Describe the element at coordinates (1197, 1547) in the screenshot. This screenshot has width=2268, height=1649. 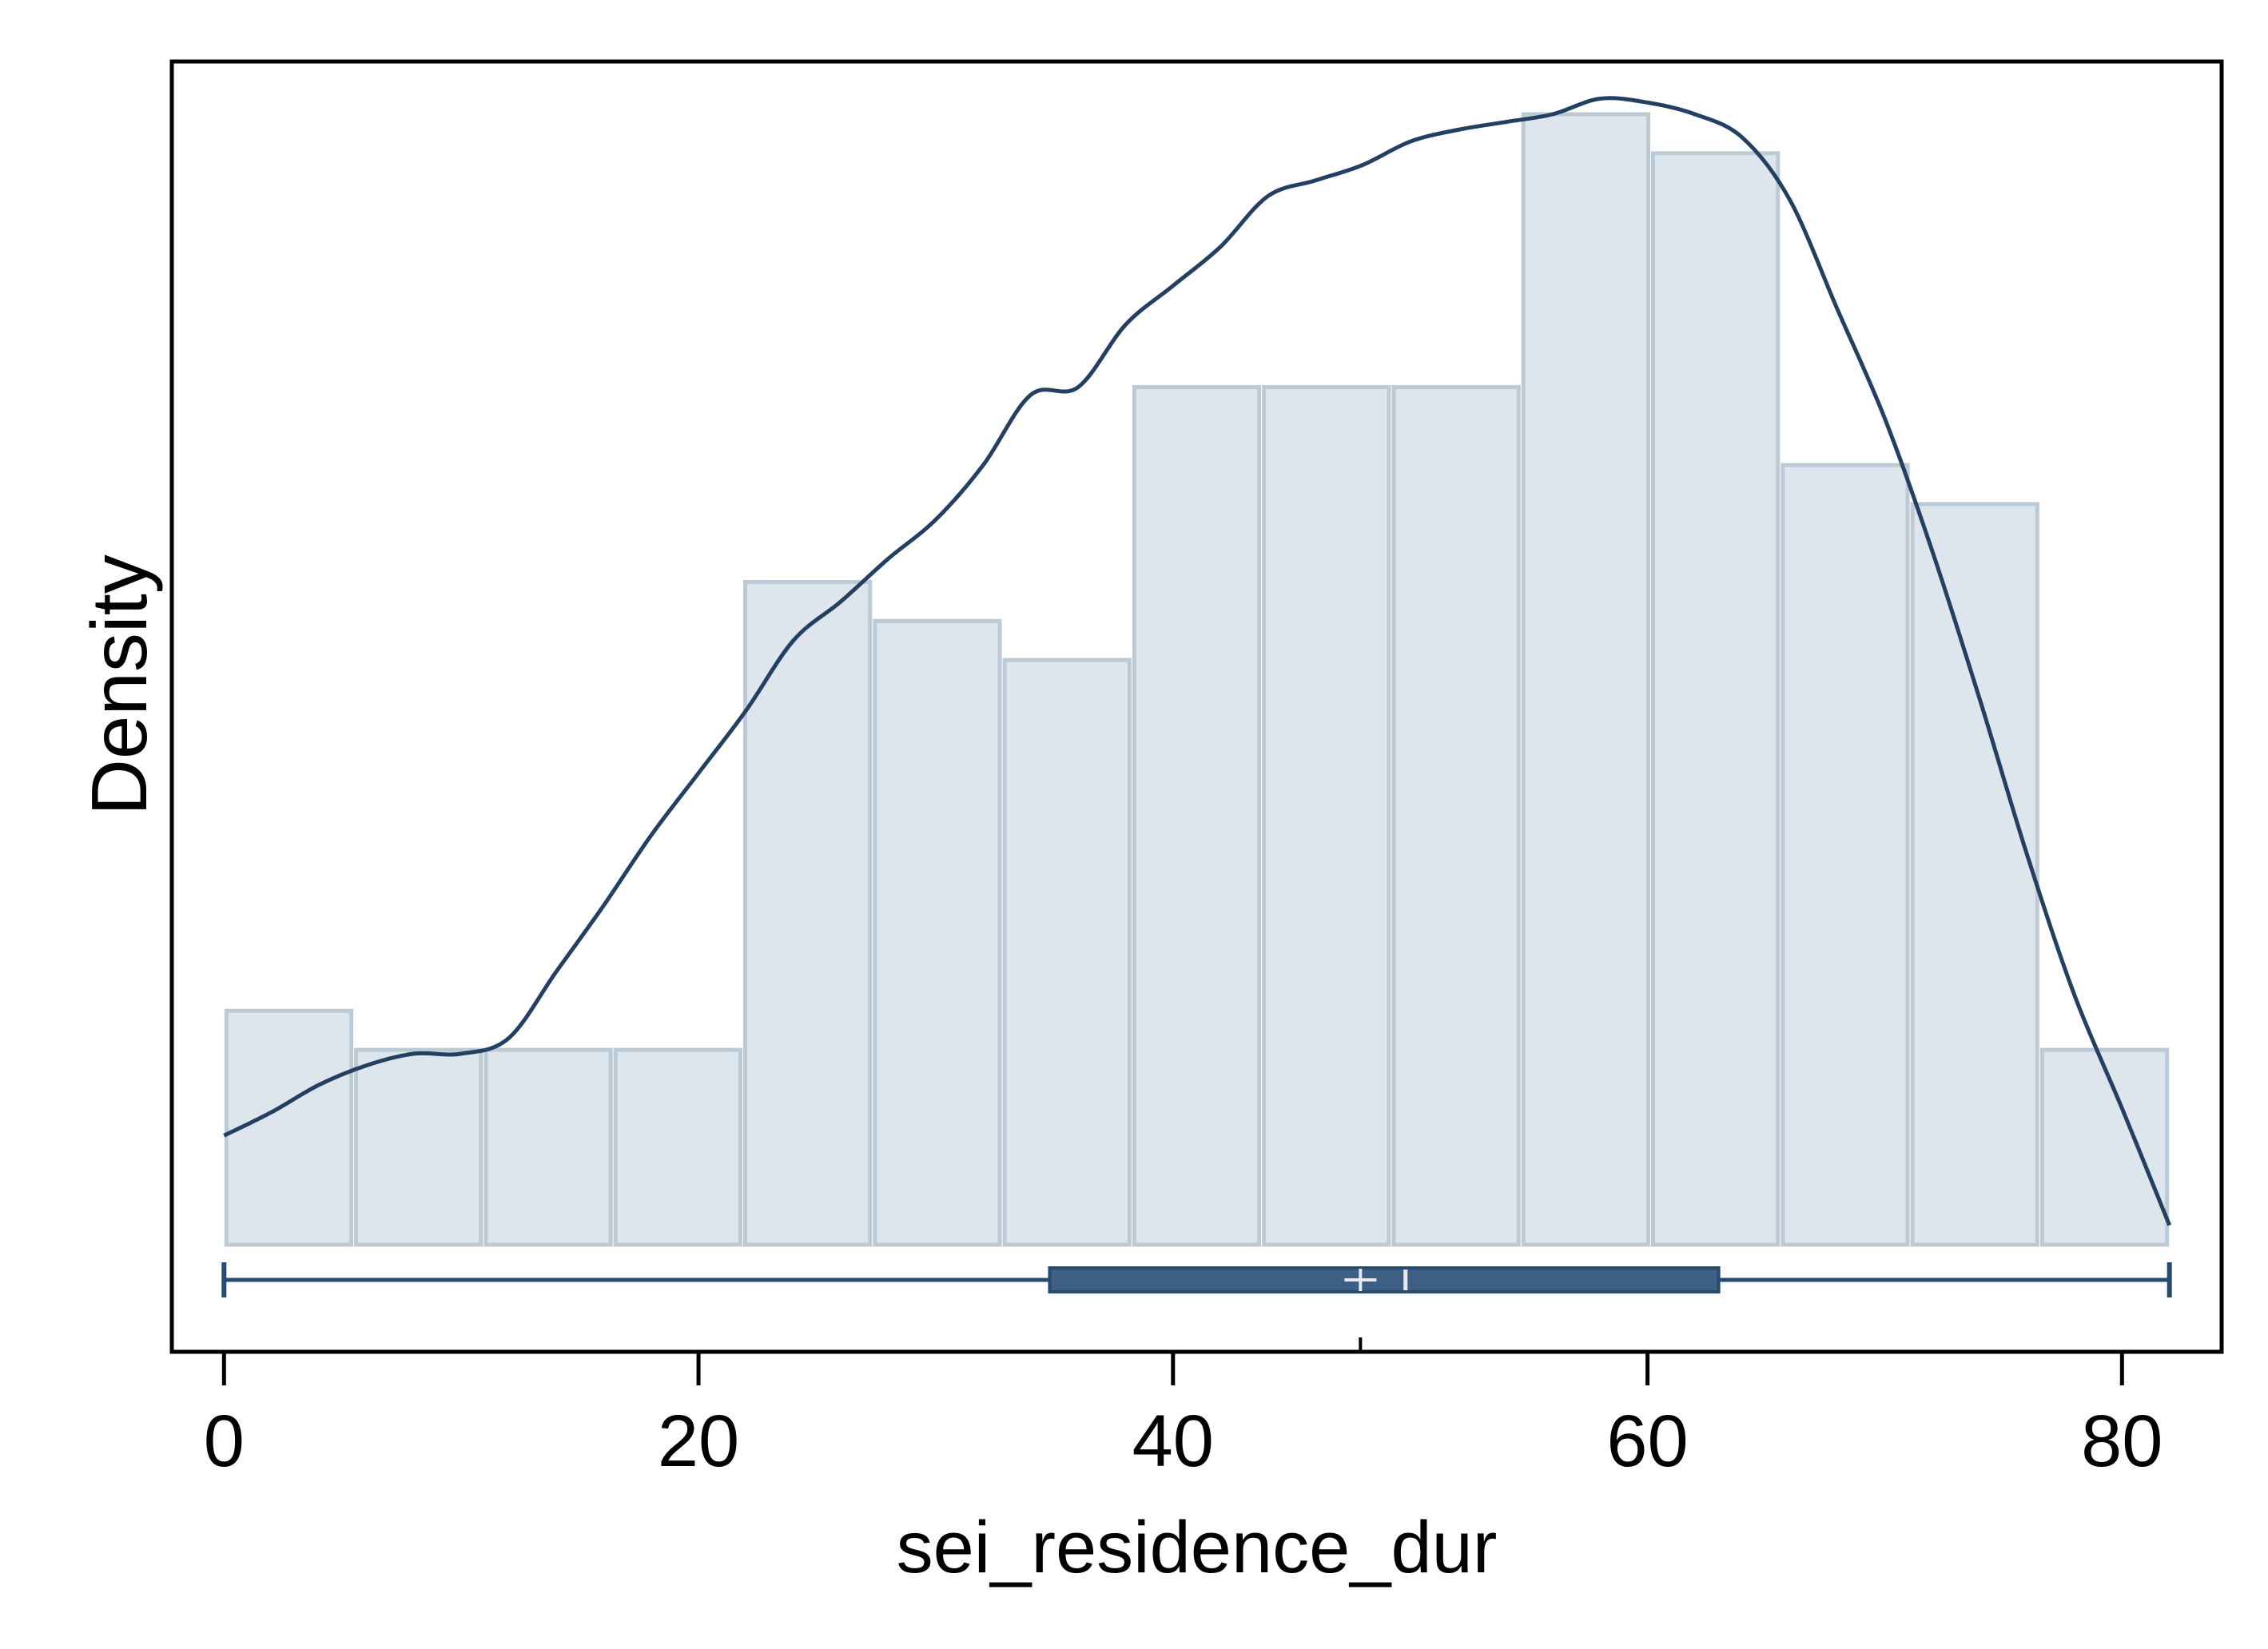
I see `x-axis-label: sei_residence_dur` at that location.